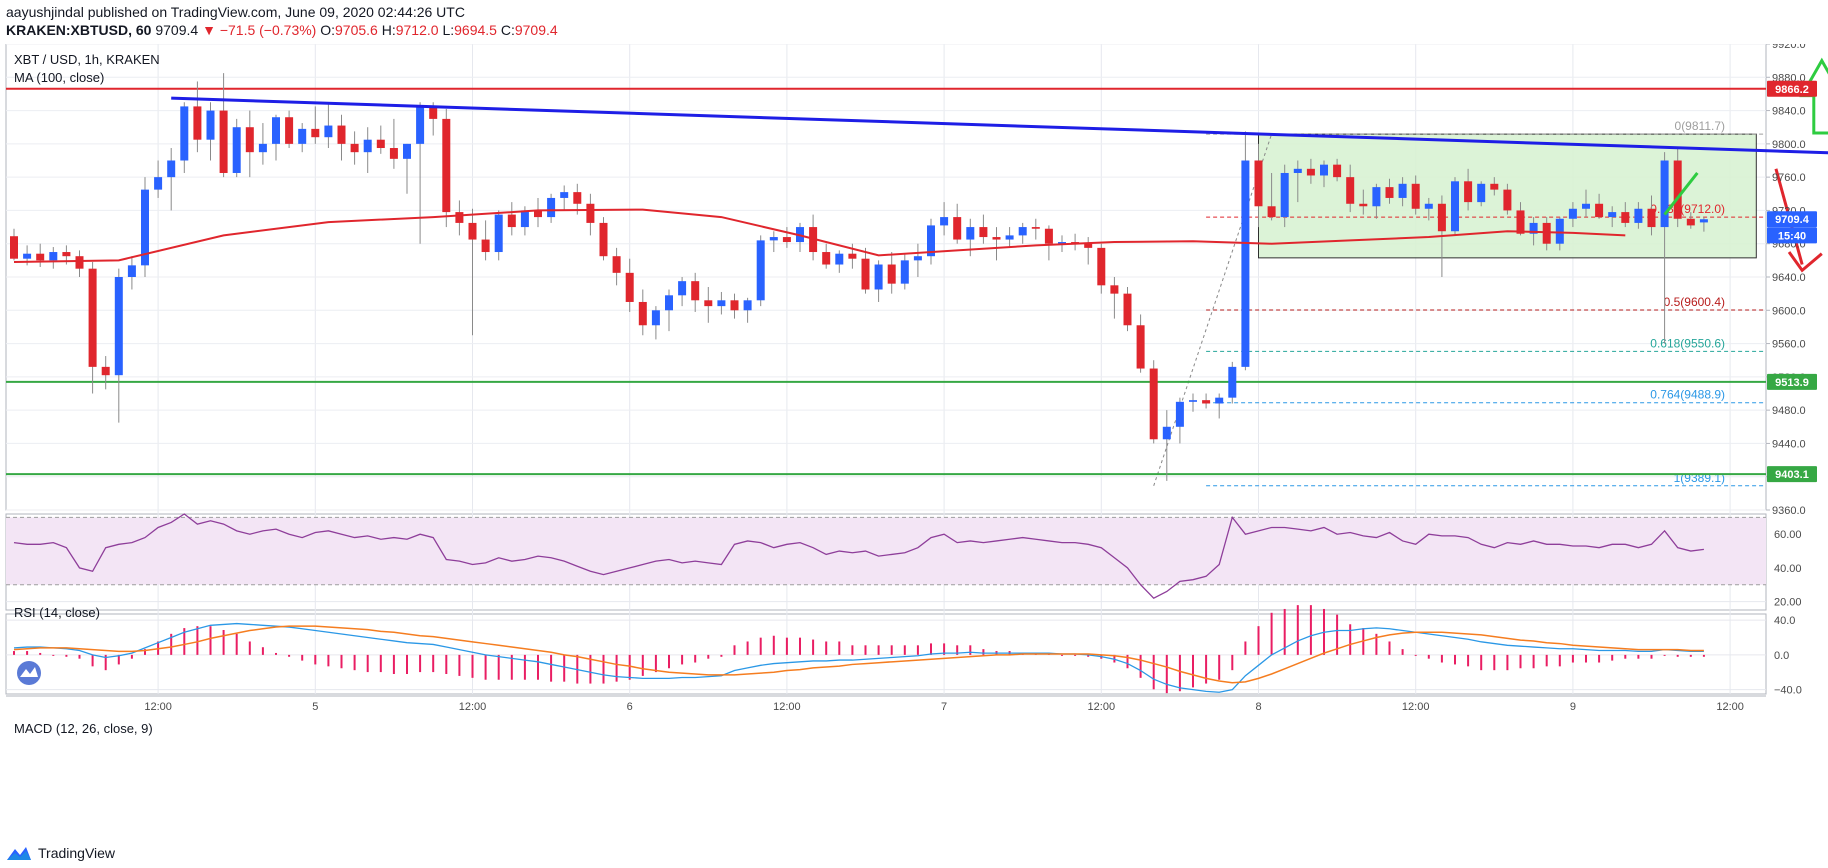  Describe the element at coordinates (60, 853) in the screenshot. I see `footer-brand: TradingView` at that location.